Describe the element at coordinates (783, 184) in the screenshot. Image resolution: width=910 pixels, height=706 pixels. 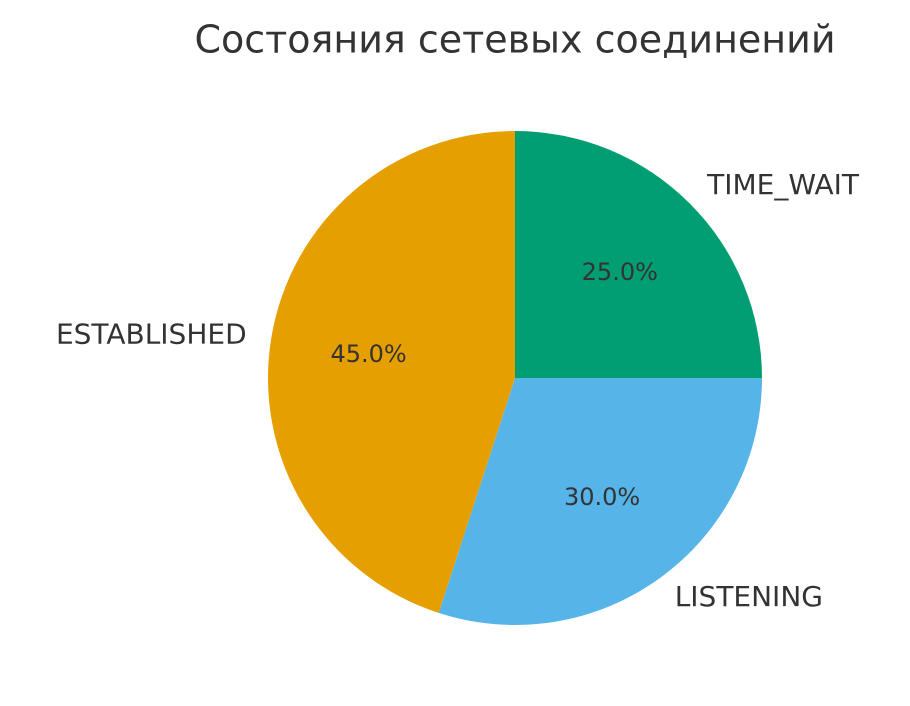
I see `slice-label: TIME_WAIT` at that location.